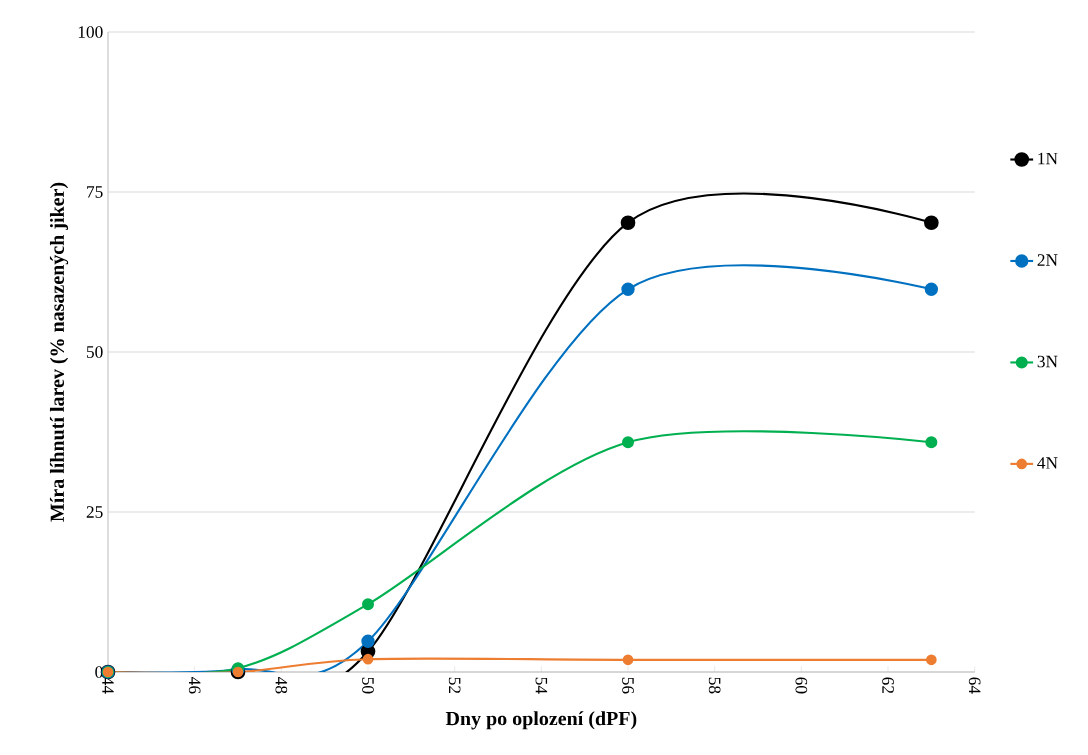 This screenshot has width=1088, height=755. What do you see at coordinates (628, 685) in the screenshot?
I see `x-tick-label: 56` at bounding box center [628, 685].